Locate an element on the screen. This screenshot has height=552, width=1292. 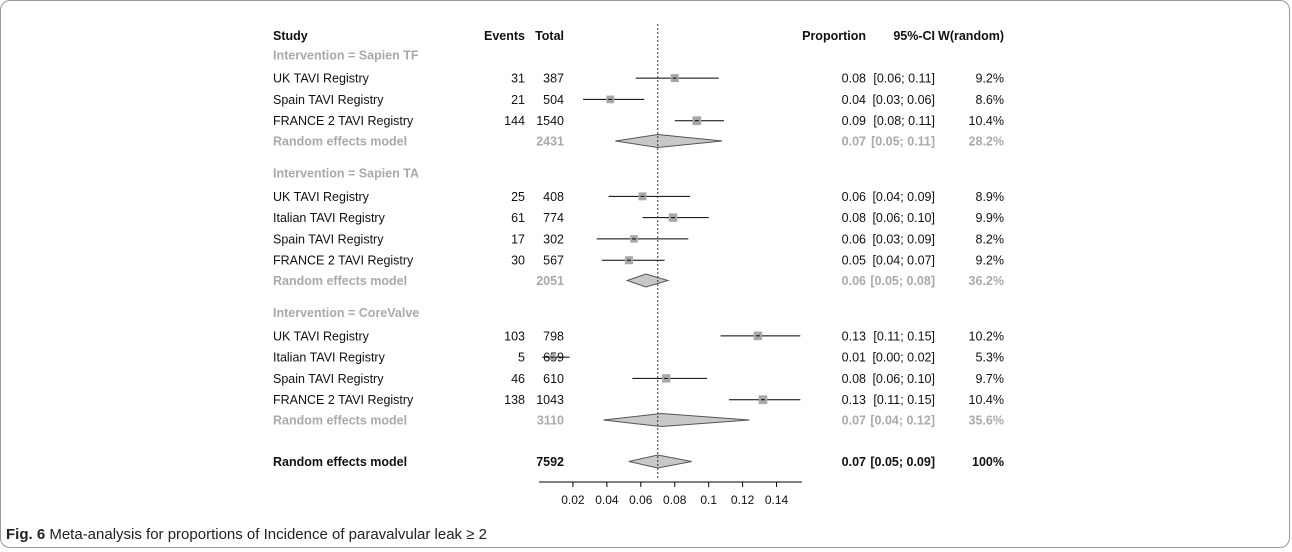
overall-ci: [0.05; 0.09] is located at coordinates (902, 462).